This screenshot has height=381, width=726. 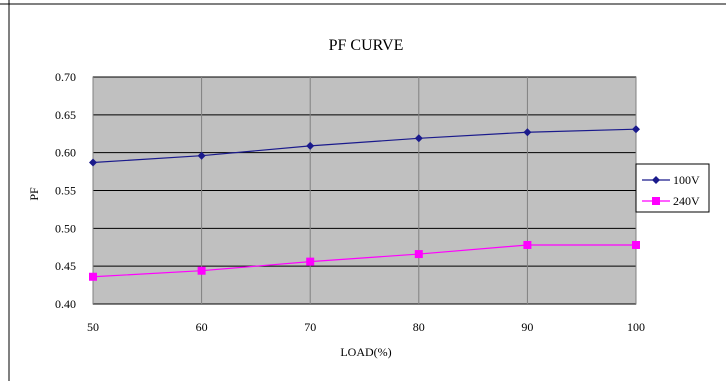 I want to click on x-axis-tick-labels: 50 60 70 80 90 100, so click(x=366, y=327).